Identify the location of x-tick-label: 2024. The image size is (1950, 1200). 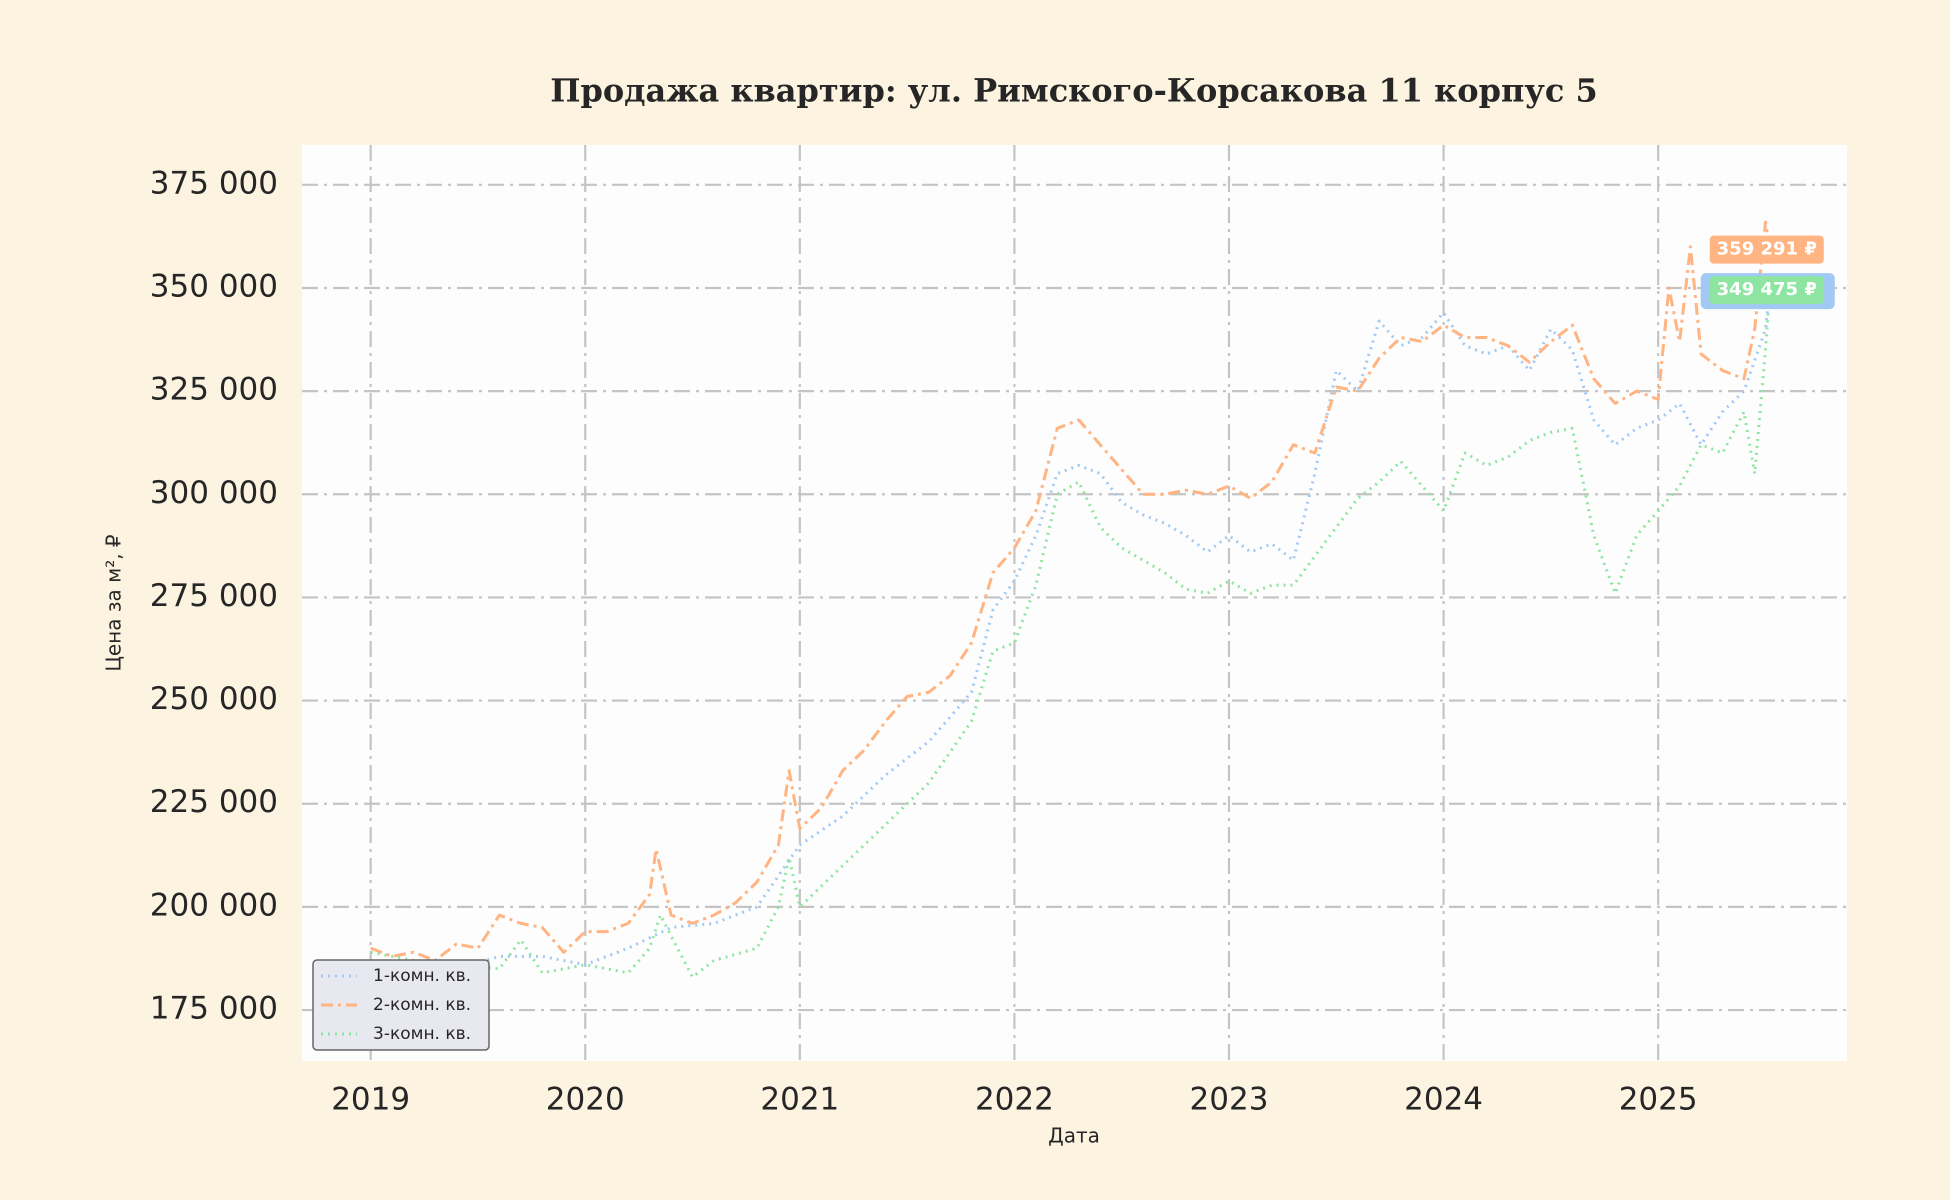
(1443, 1100).